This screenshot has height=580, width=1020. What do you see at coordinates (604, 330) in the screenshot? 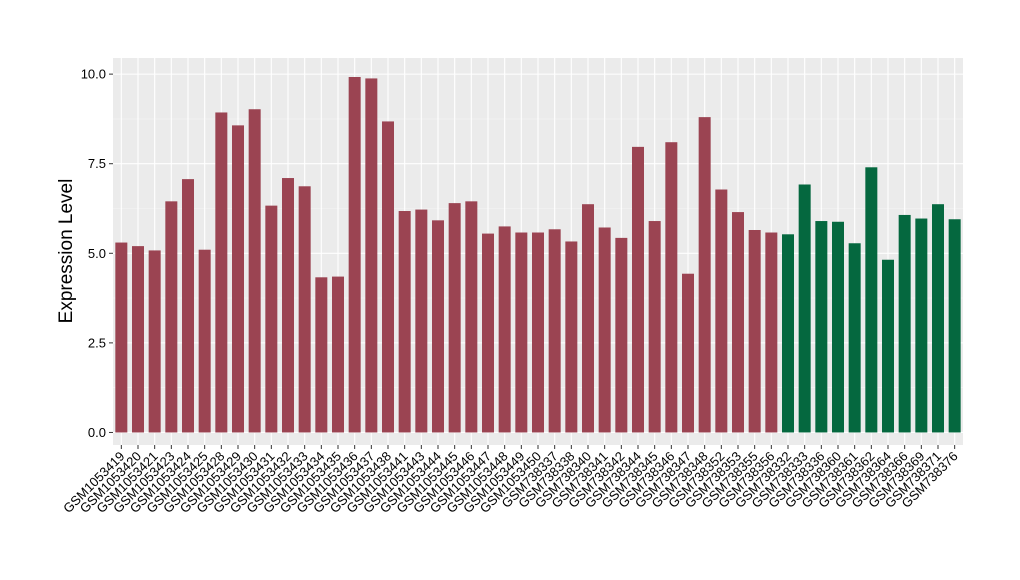
I see `bar-GSM738341` at bounding box center [604, 330].